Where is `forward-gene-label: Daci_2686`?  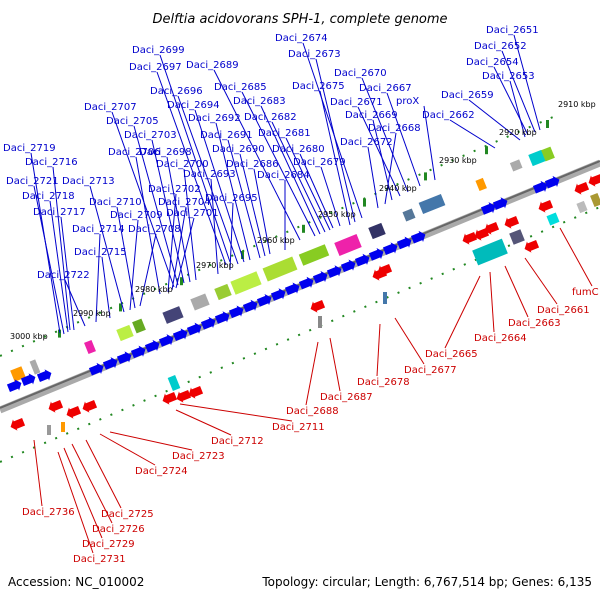
forward-gene-label: Daci_2686 is located at coordinates (252, 164).